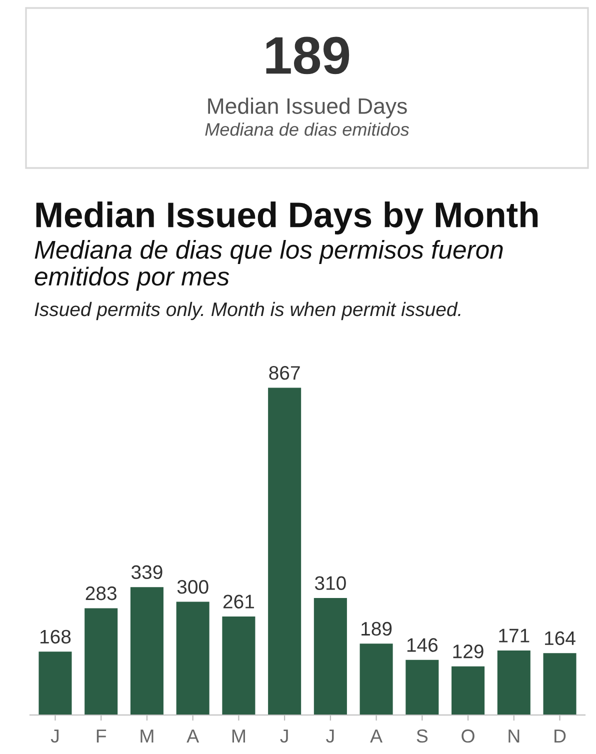 The image size is (596, 754). I want to click on x-tick-label: N, so click(514, 736).